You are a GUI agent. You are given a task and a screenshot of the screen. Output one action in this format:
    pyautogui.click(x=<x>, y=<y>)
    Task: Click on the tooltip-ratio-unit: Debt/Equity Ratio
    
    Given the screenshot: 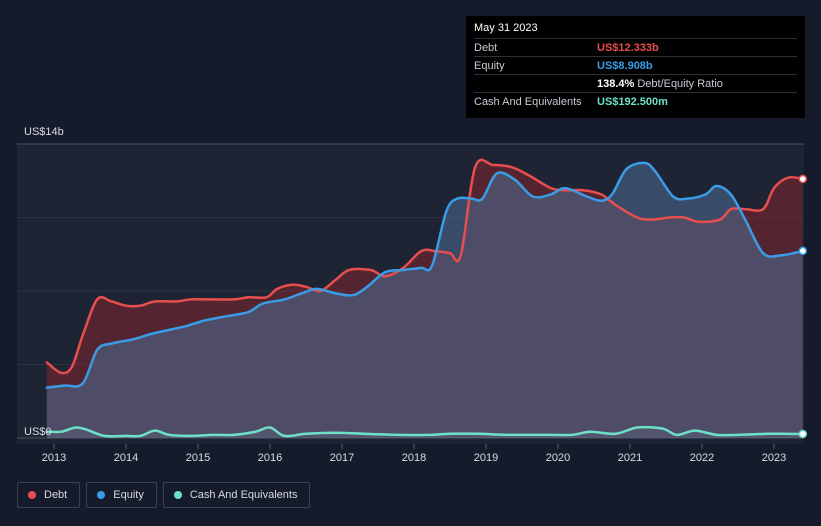 What is the action you would take?
    pyautogui.click(x=680, y=83)
    